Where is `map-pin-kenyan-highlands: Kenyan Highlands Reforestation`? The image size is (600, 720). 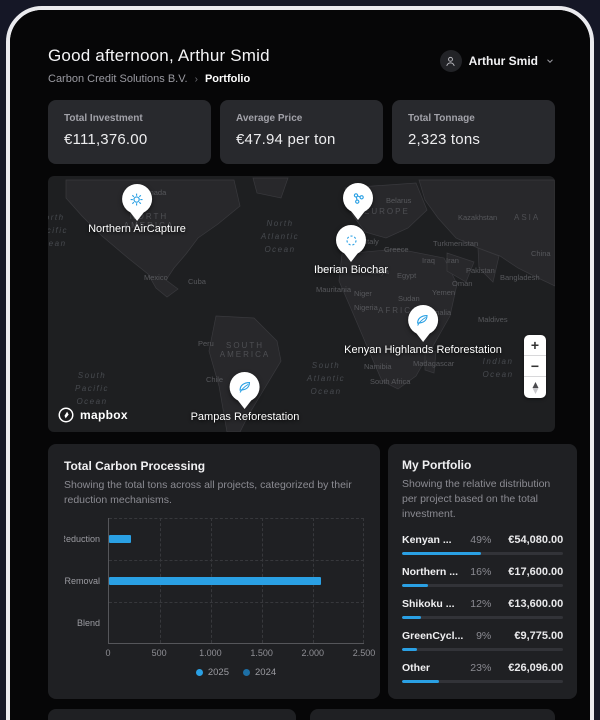 map-pin-kenyan-highlands: Kenyan Highlands Reforestation is located at coordinates (423, 330).